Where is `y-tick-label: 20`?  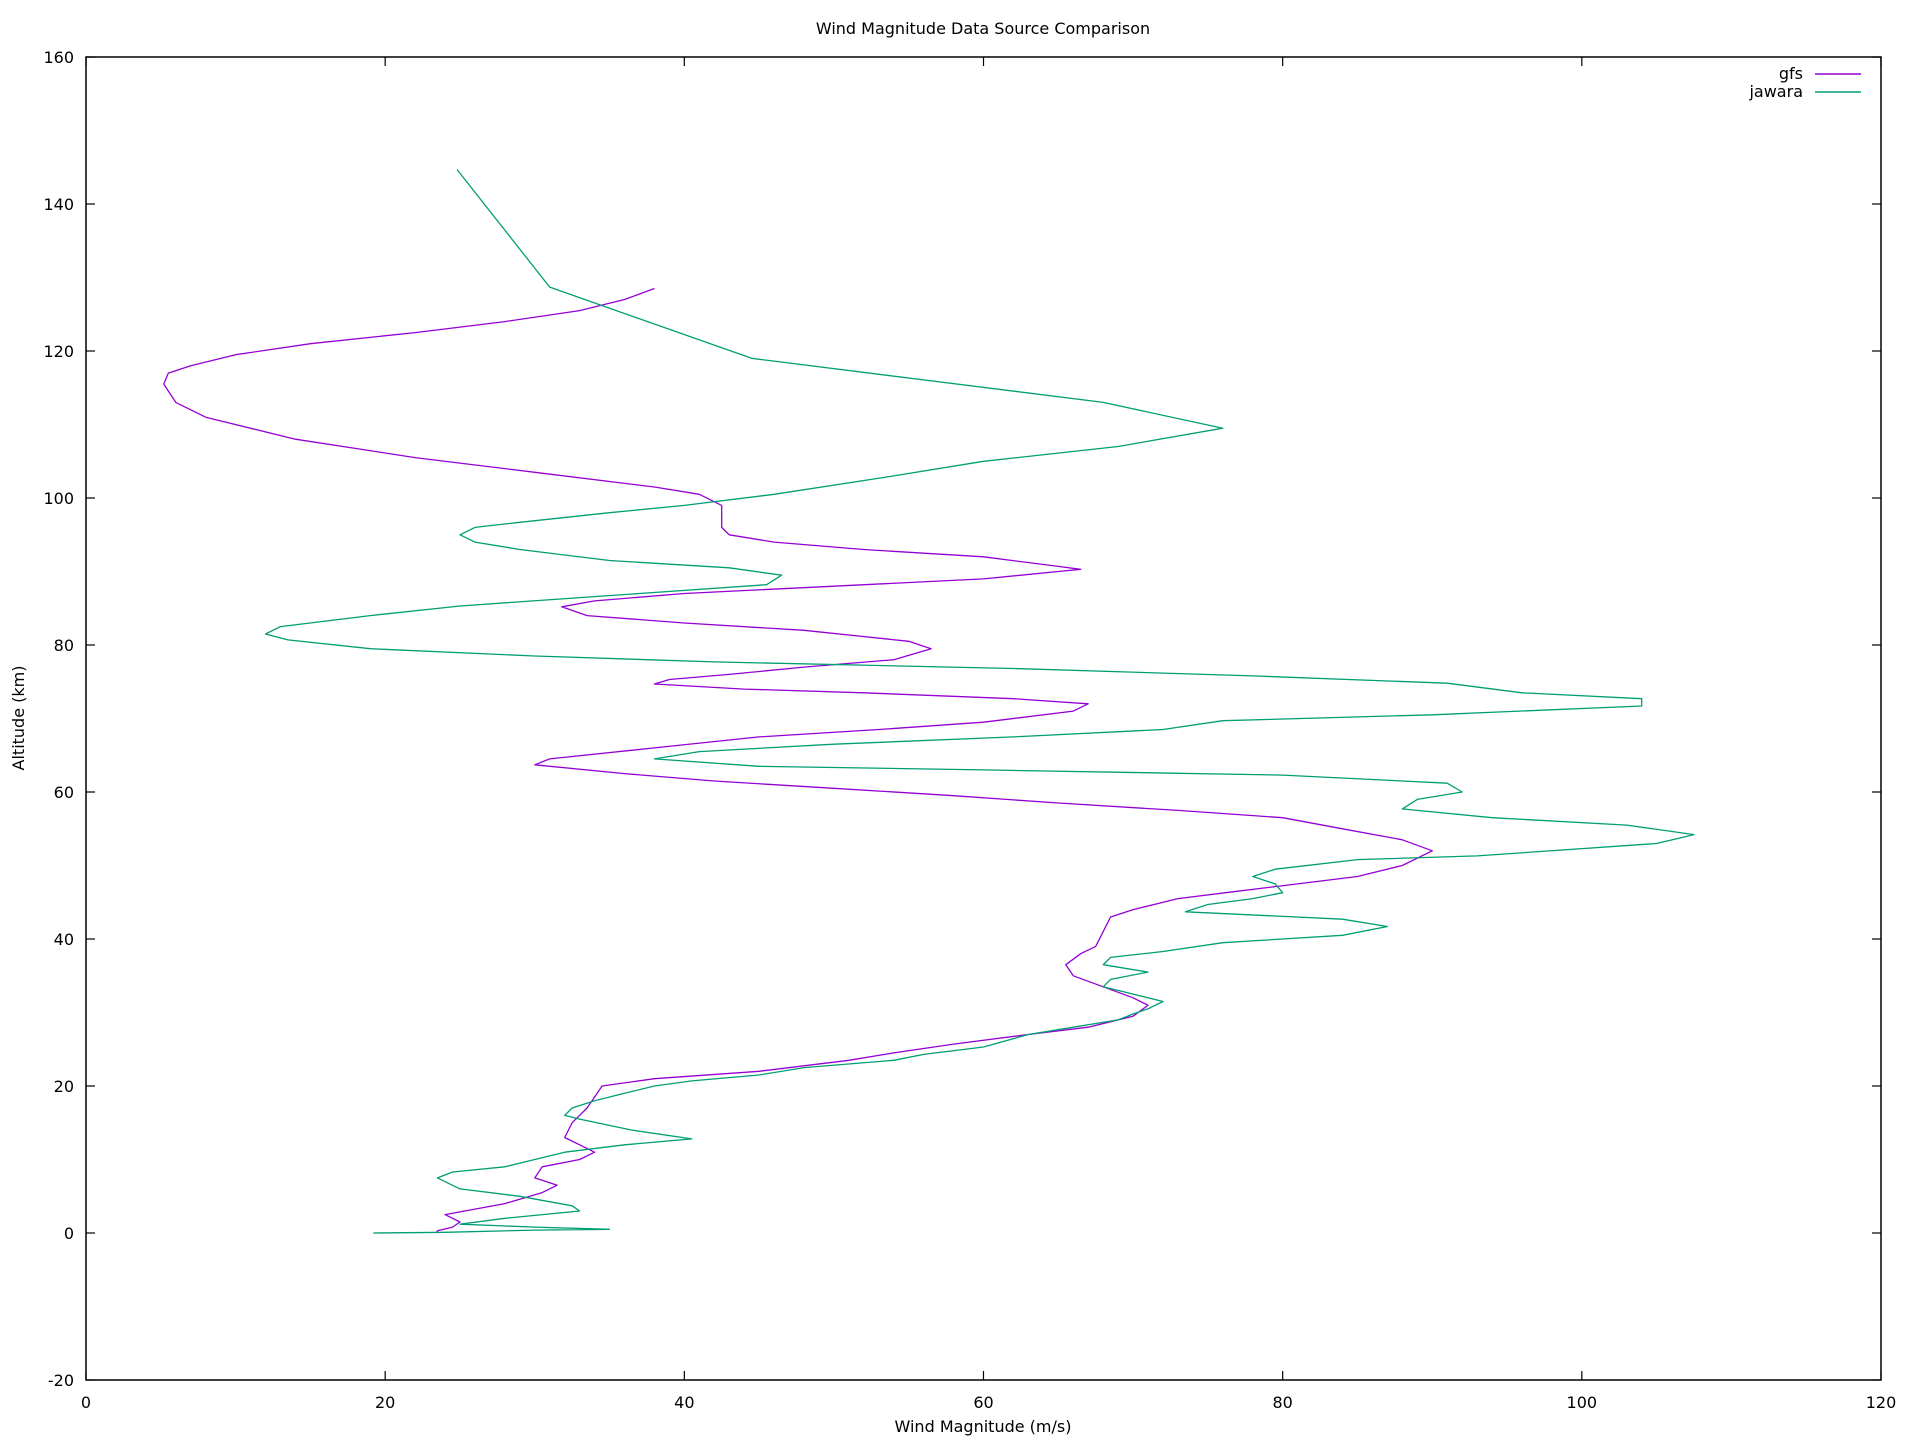
y-tick-label: 20 is located at coordinates (64, 1086).